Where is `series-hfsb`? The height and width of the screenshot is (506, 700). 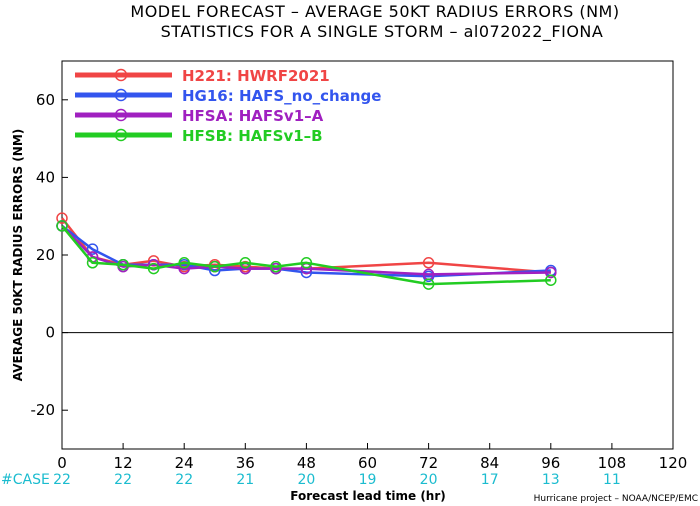 series-hfsb is located at coordinates (306, 255).